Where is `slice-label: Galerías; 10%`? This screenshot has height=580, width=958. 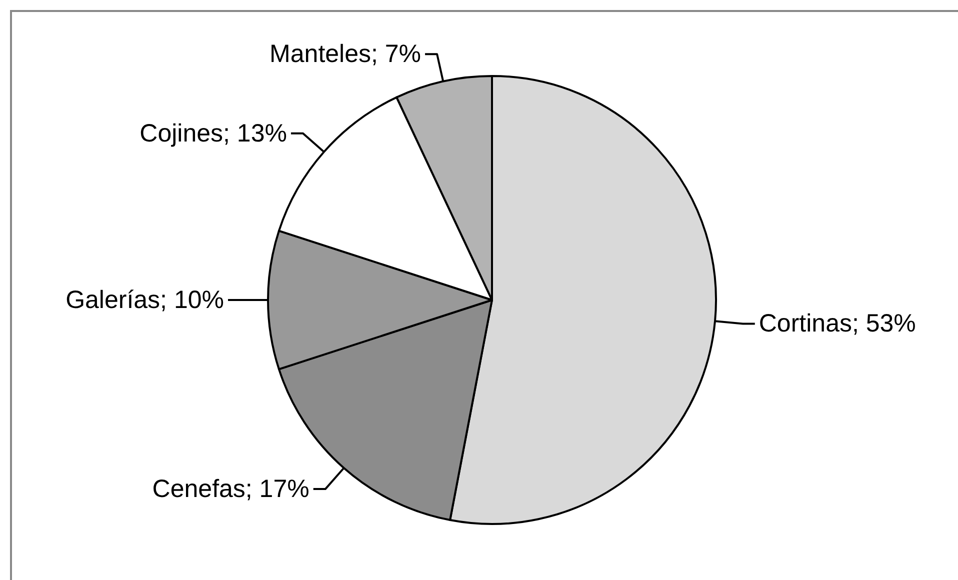 slice-label: Galerías; 10% is located at coordinates (145, 300).